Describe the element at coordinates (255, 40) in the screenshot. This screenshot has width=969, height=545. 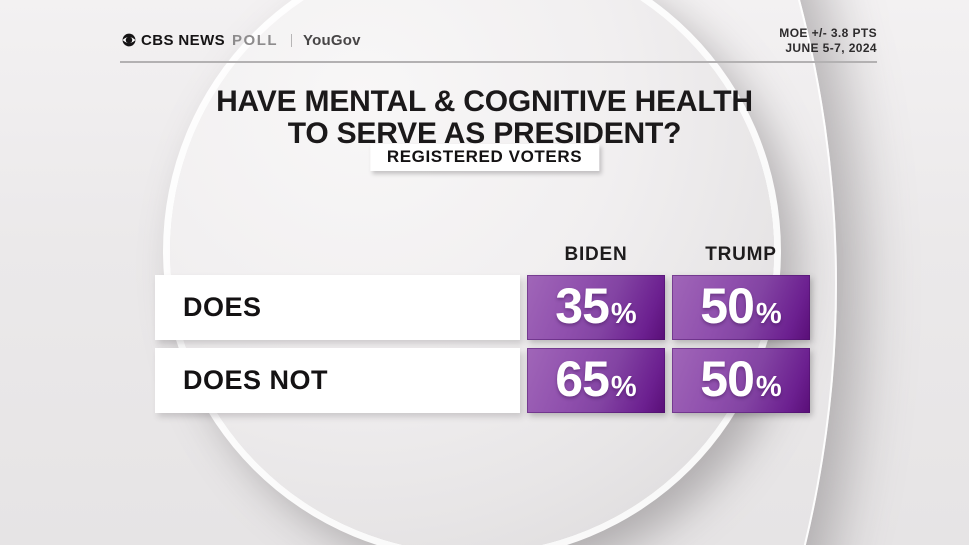
I see `brand-poll: POLL` at that location.